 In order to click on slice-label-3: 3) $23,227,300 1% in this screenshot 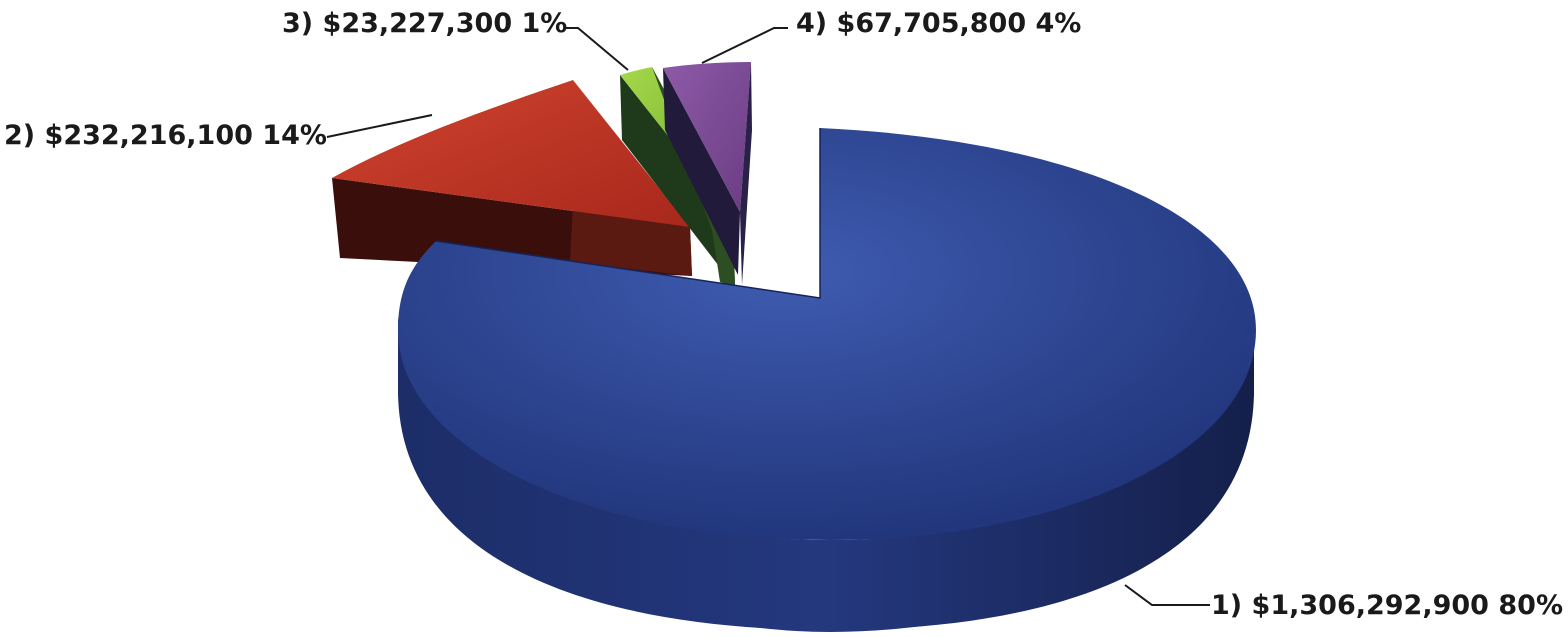, I will do `click(424, 23)`.